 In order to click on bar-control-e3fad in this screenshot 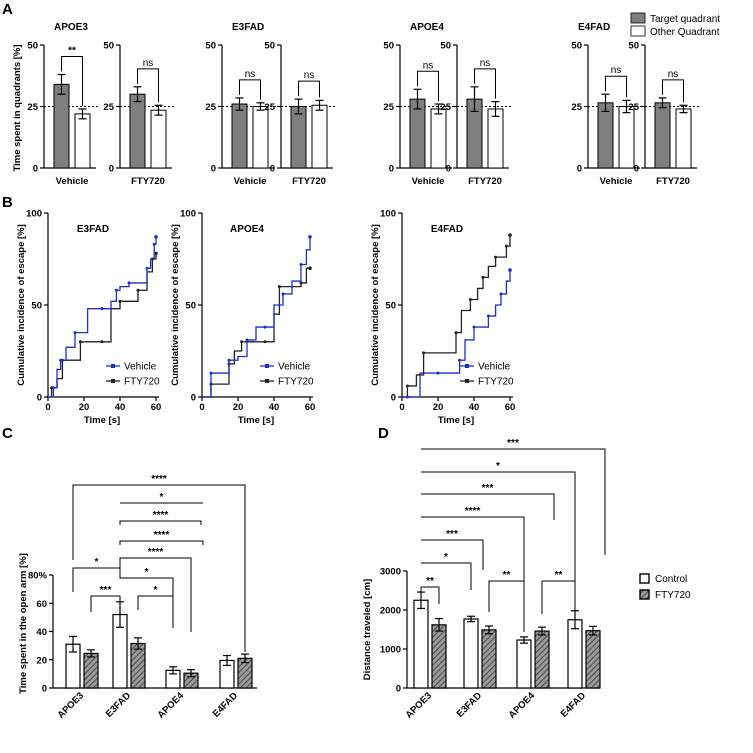, I will do `click(471, 653)`.